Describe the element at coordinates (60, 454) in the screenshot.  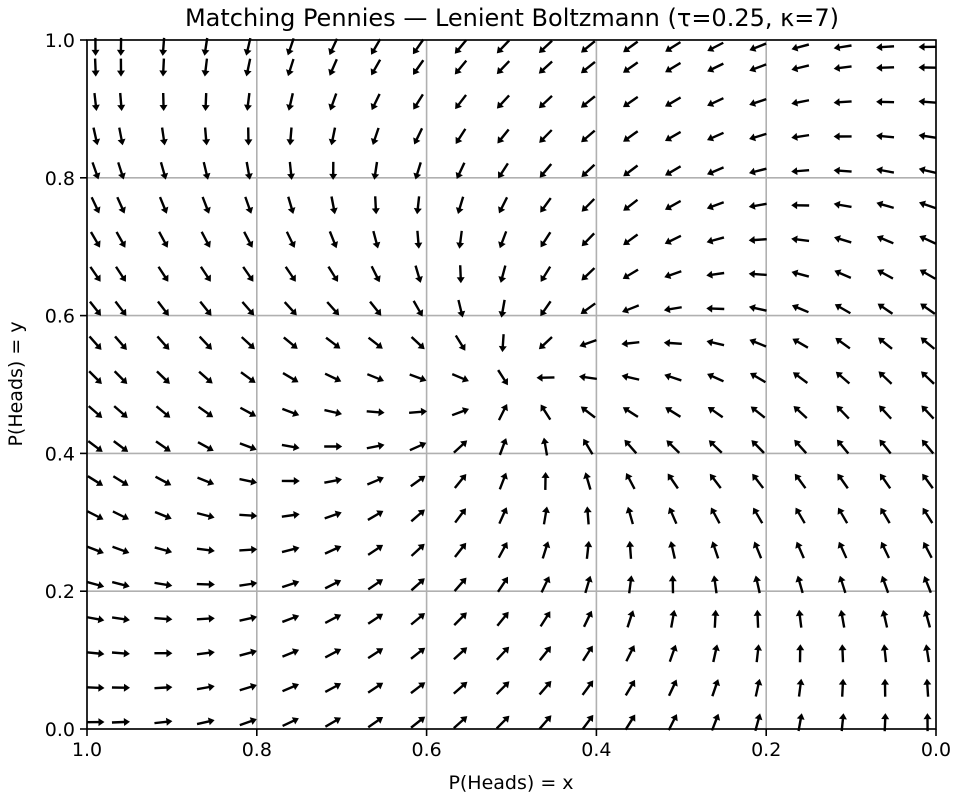
I see `y-tick-label: 0.4` at that location.